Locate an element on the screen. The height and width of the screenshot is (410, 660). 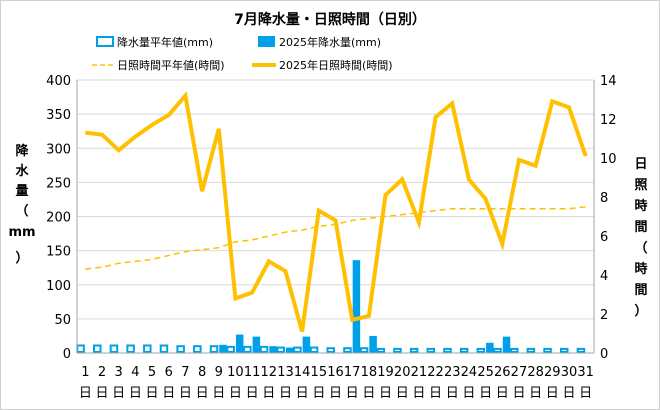
y-left-tick-label: 100 is located at coordinates (58, 286).